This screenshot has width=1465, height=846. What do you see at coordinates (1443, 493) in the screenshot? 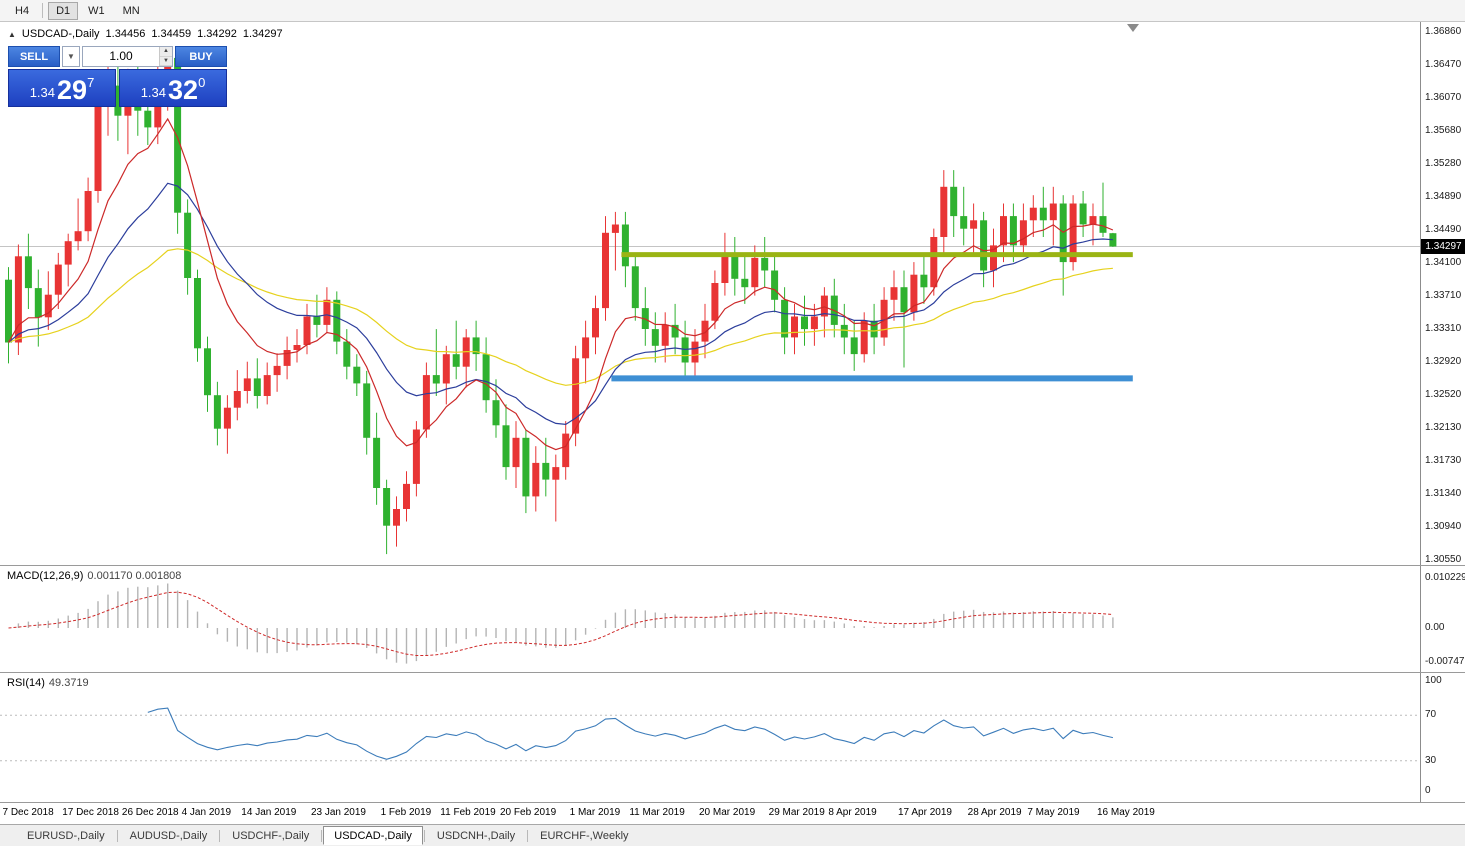
I see `price-tick: 1.31340` at bounding box center [1443, 493].